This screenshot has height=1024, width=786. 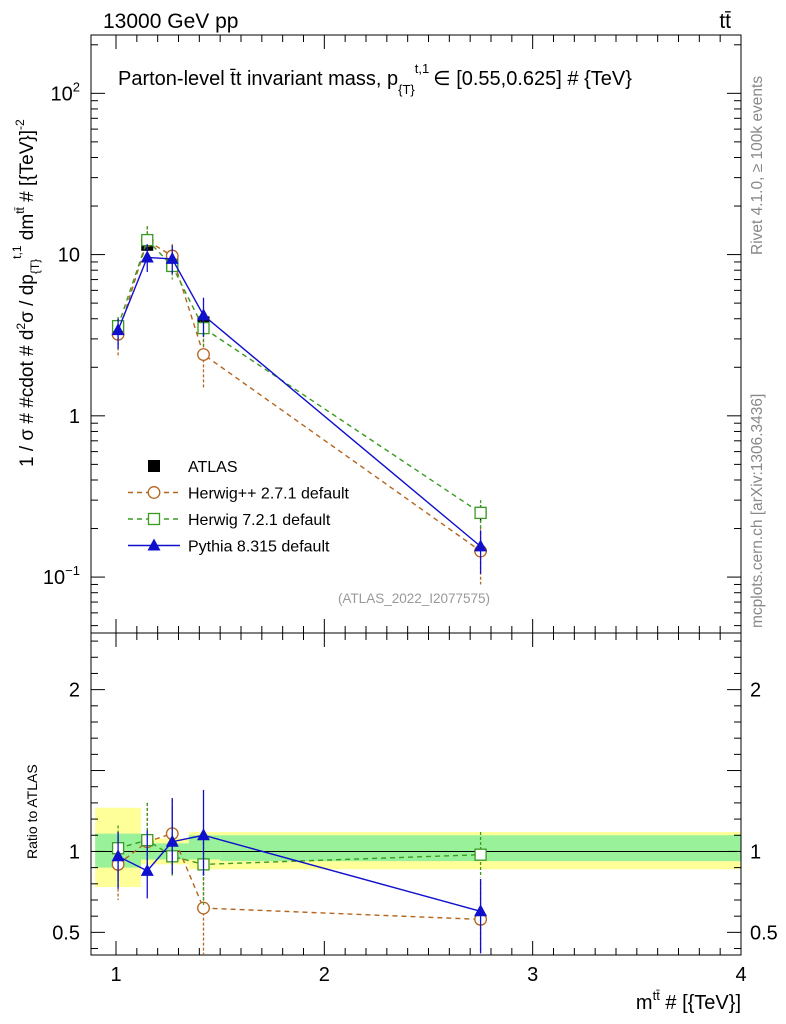 I want to click on process-label: tt̄, so click(x=725, y=21).